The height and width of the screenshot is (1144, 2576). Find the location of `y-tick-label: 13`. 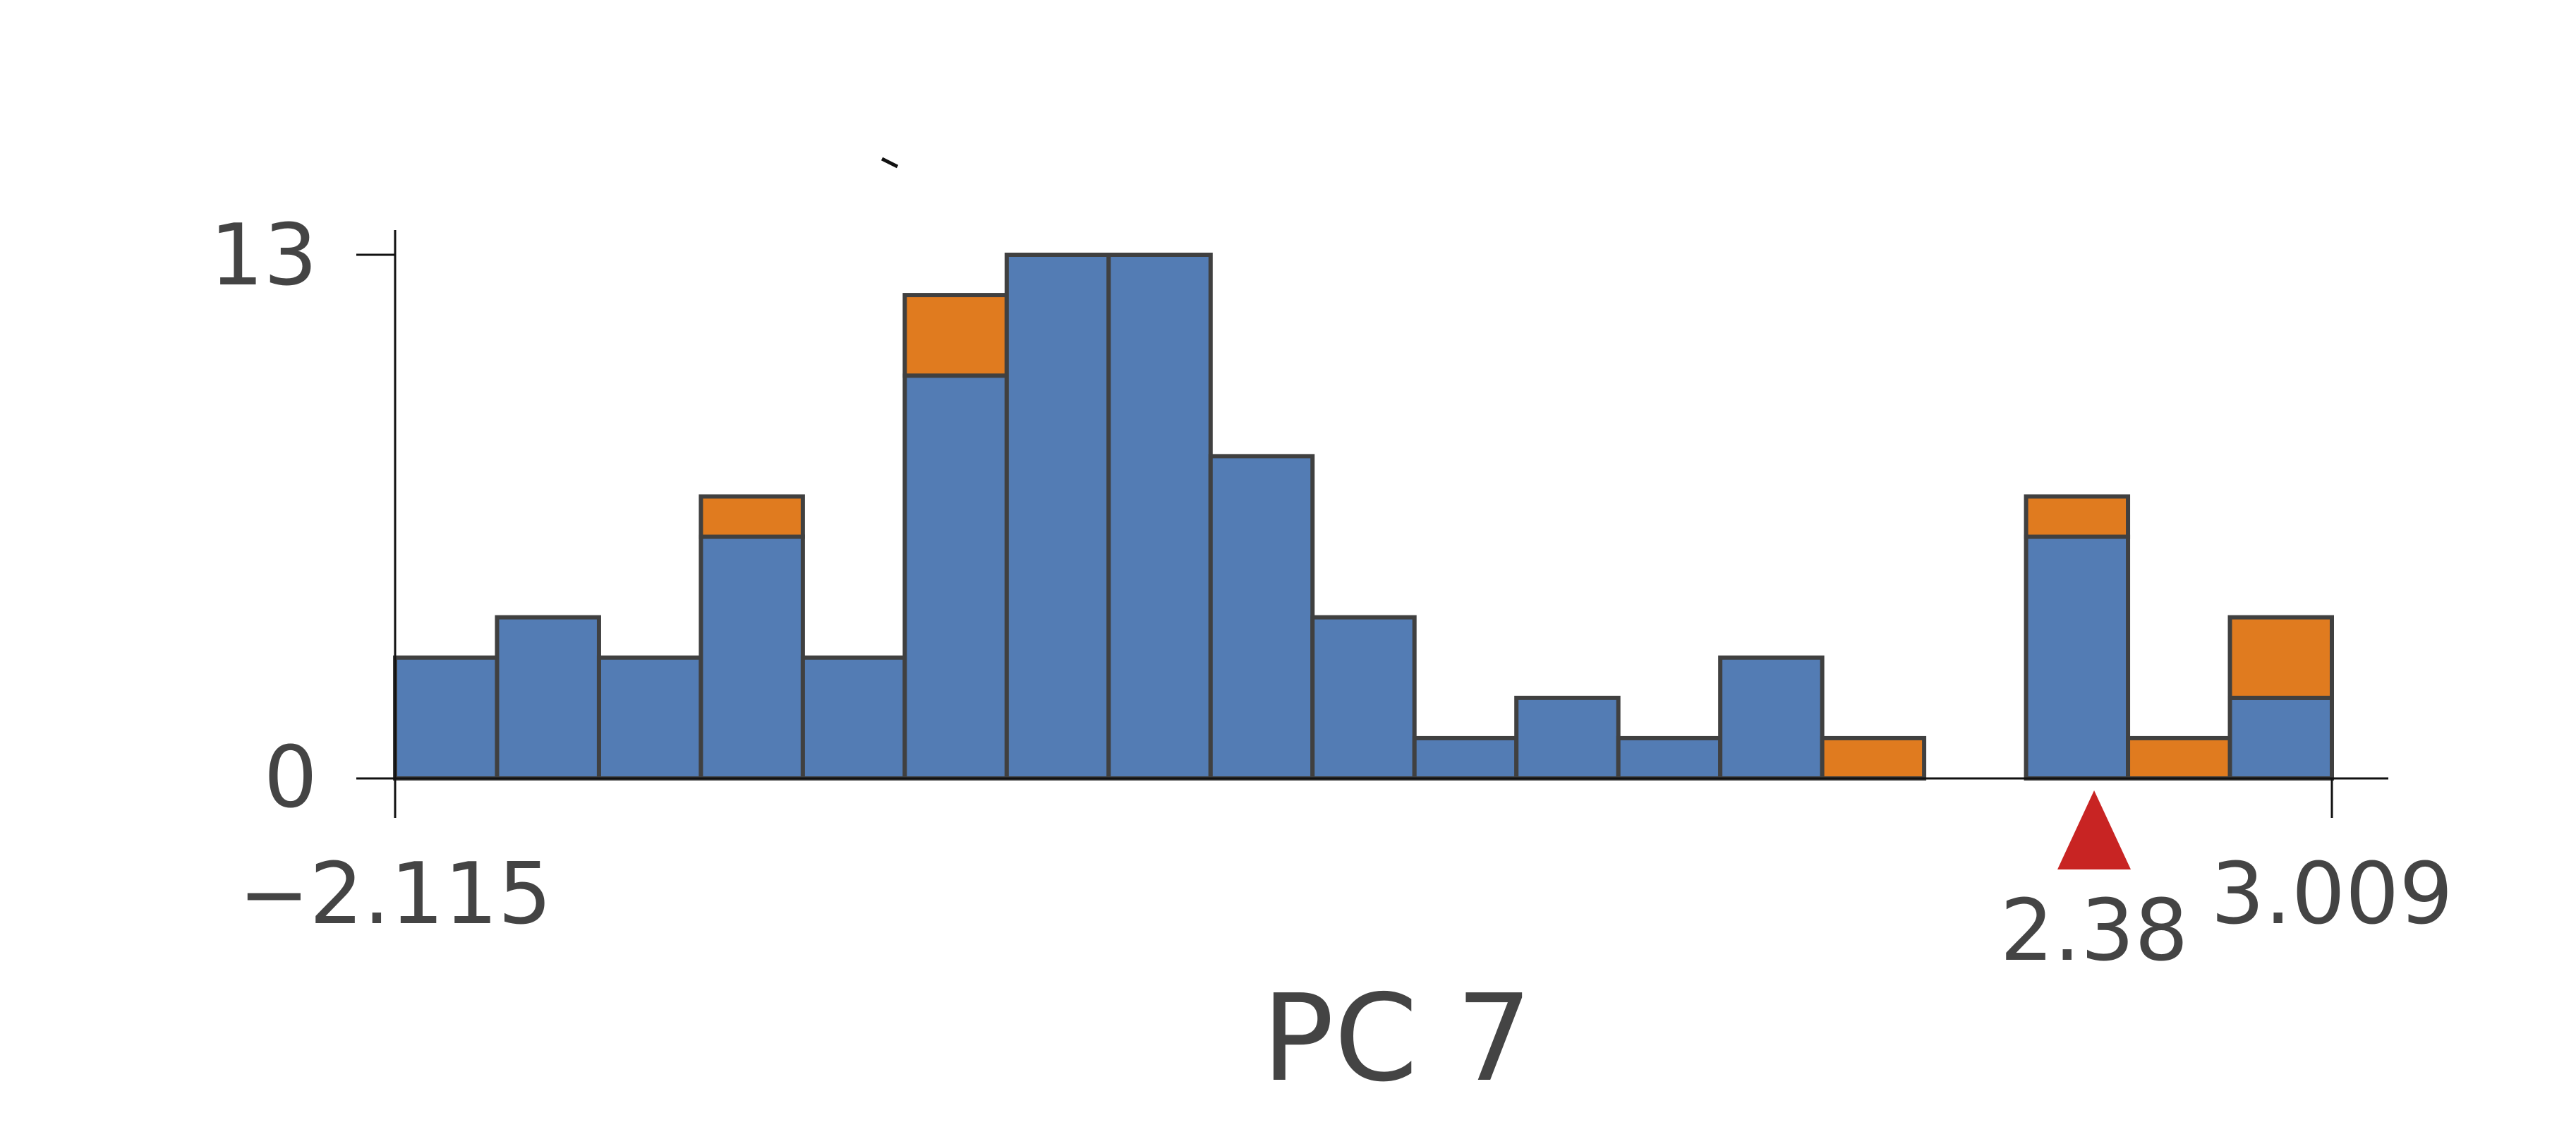

y-tick-label: 13 is located at coordinates (264, 256).